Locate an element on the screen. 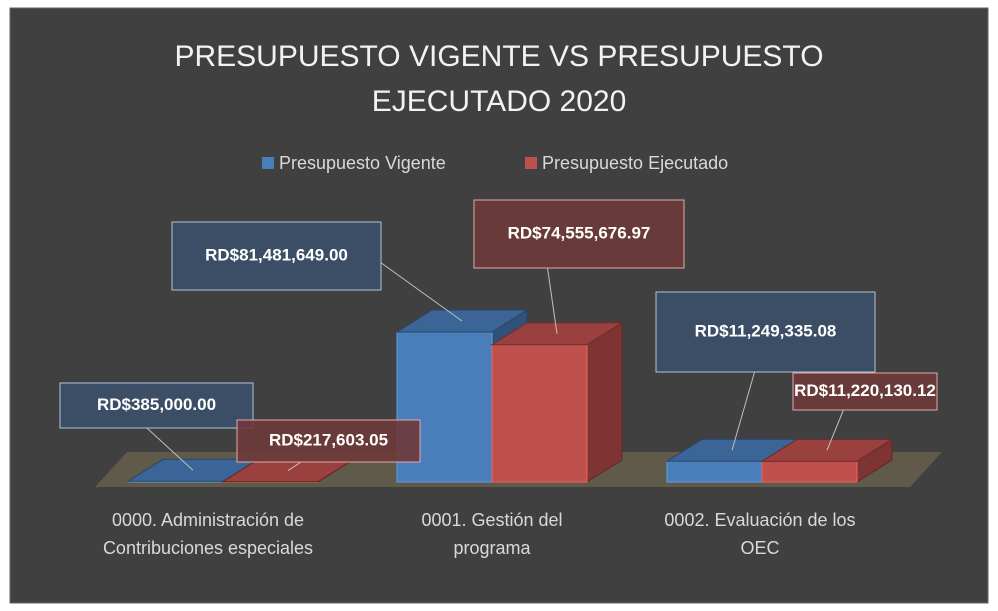 The width and height of the screenshot is (998, 611). data-label: RD$11,249,335.08 is located at coordinates (766, 330).